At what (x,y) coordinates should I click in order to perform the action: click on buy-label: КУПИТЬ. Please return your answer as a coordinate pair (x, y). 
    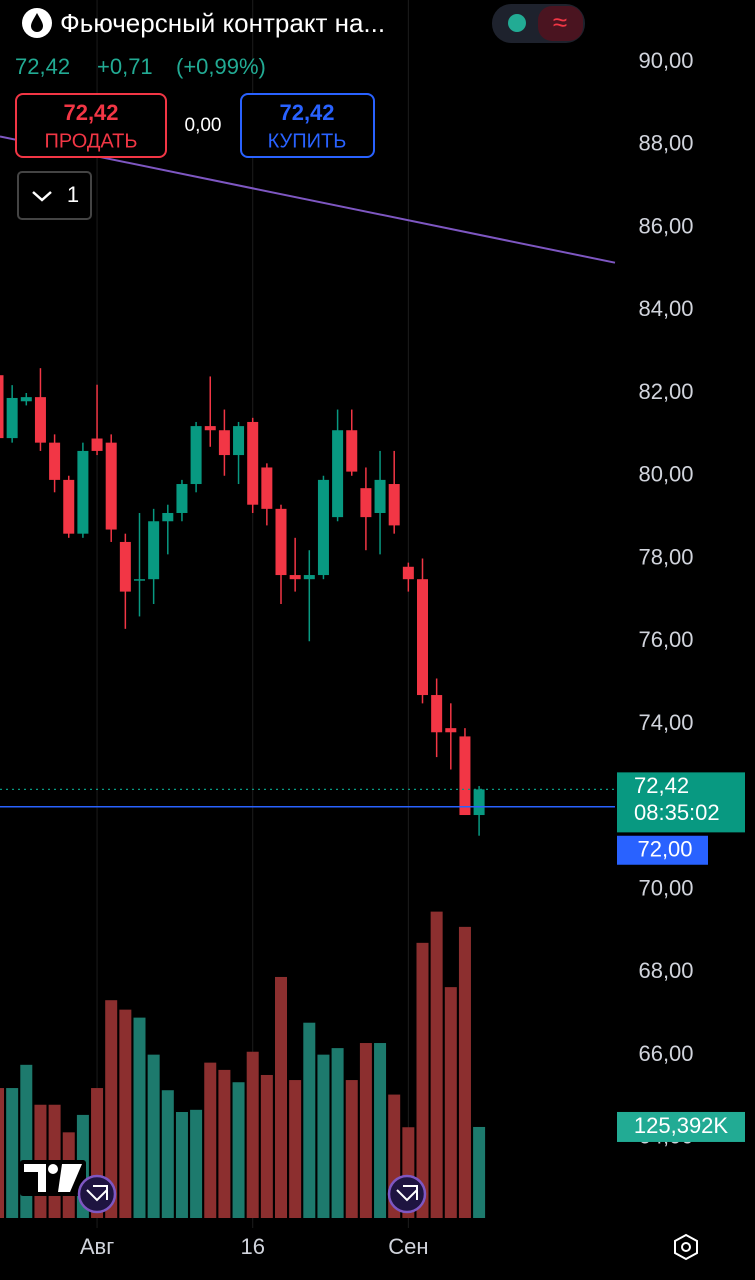
    Looking at the image, I should click on (307, 141).